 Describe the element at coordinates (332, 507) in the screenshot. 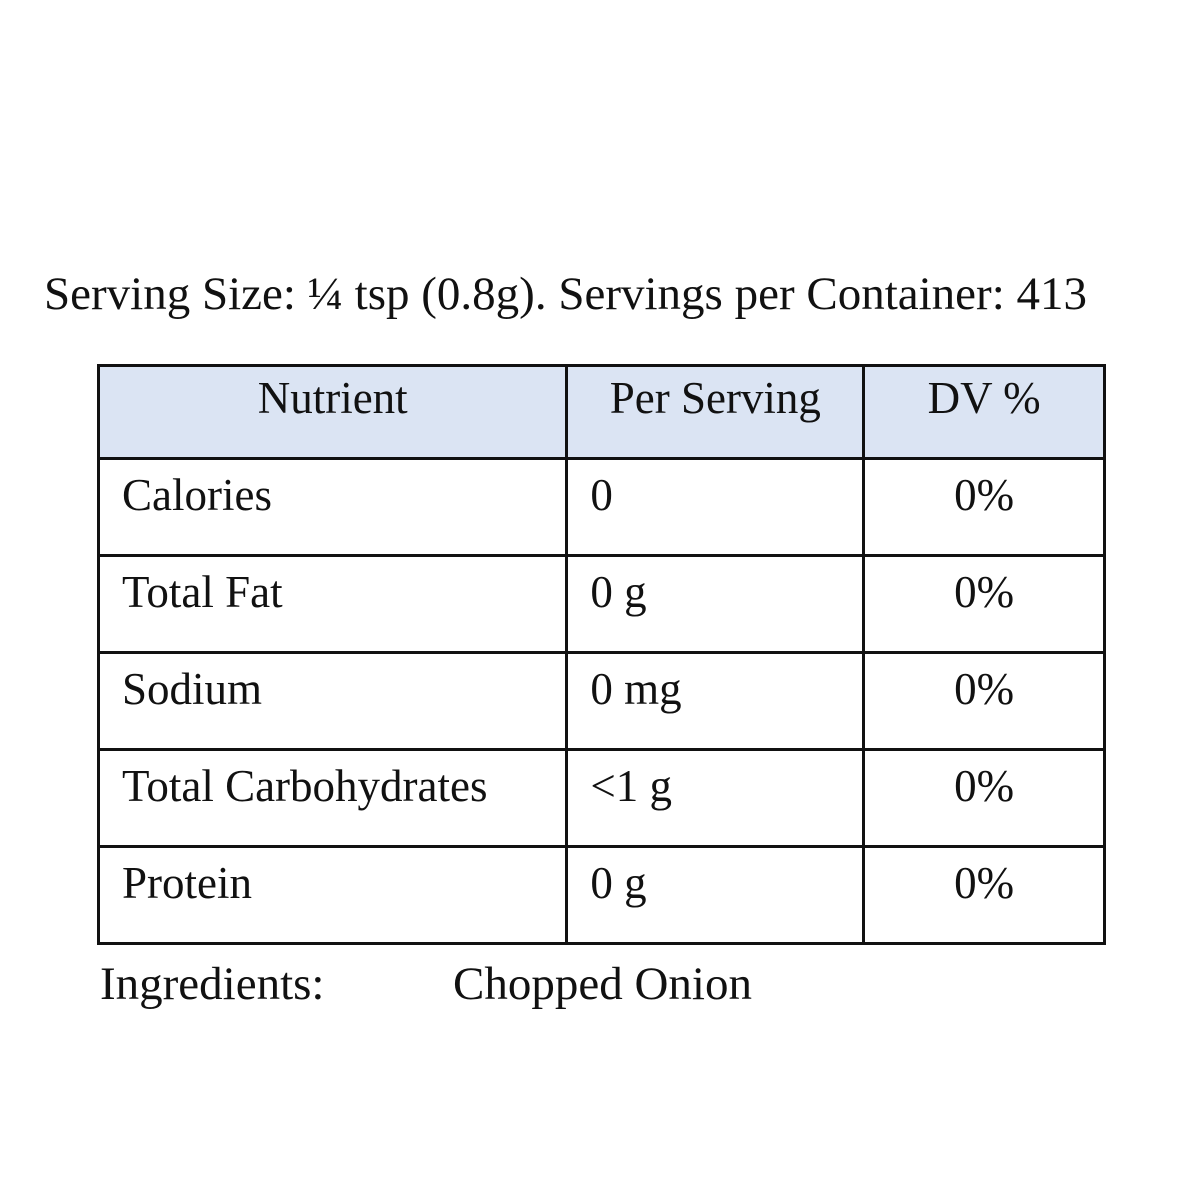

I see `nutrient-name: Calories` at that location.